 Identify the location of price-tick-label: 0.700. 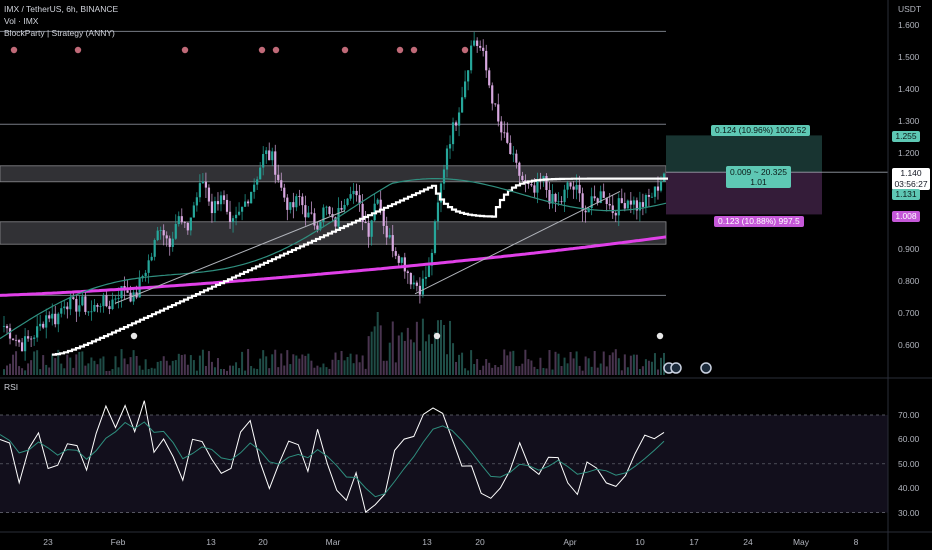
(909, 313).